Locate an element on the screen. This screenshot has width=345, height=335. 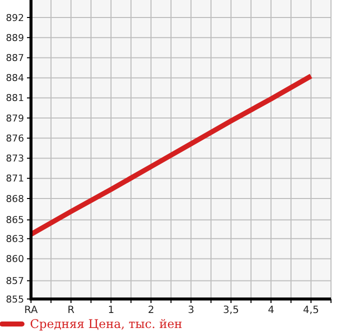
y-tick-label: 868 is located at coordinates (15, 199).